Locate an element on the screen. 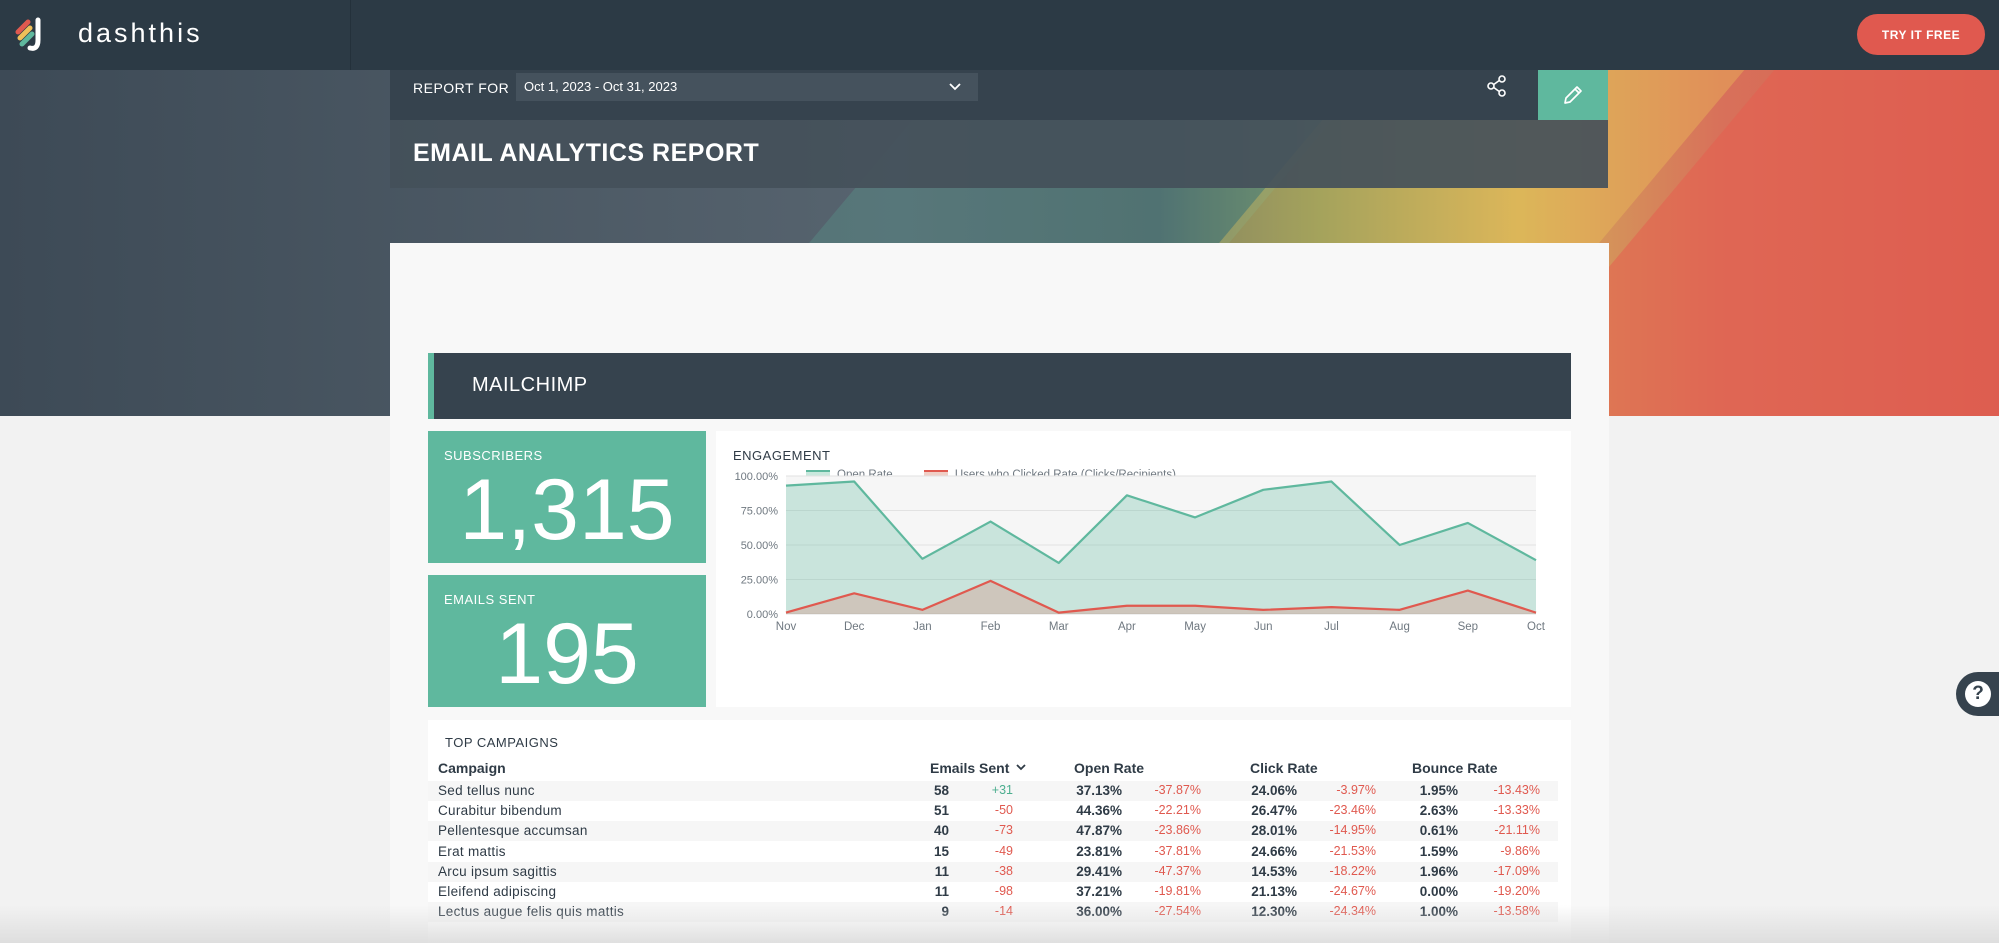  cell-open: 44.36% is located at coordinates (1099, 811).